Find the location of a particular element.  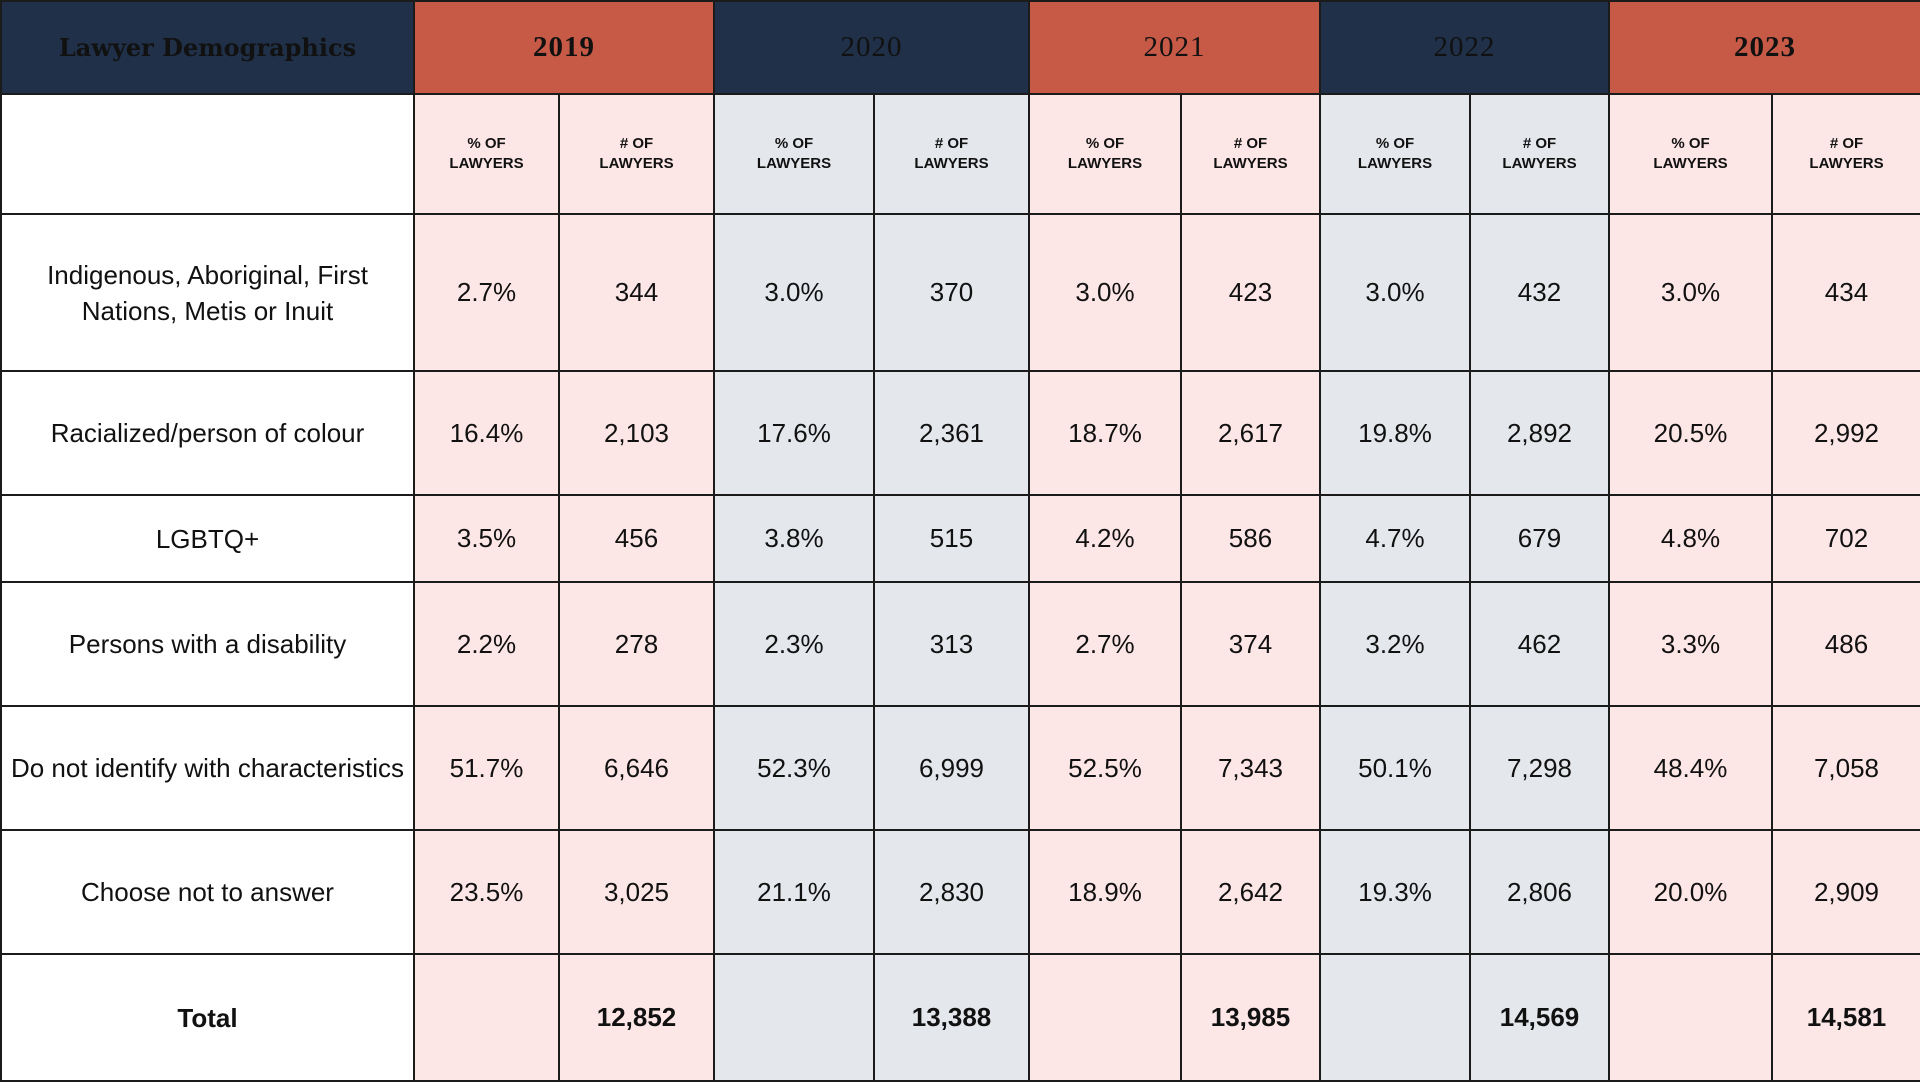

cell-count-2019: 456 is located at coordinates (636, 538).